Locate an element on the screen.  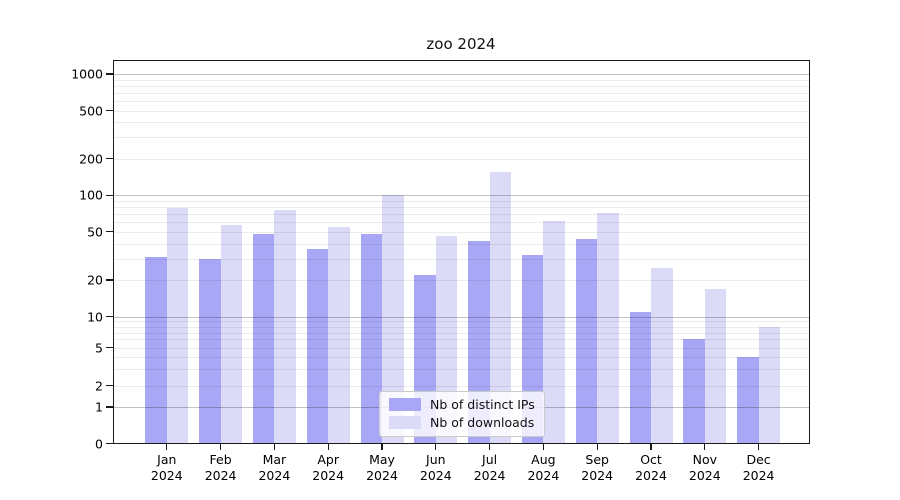
bar-distinct-ips-nov is located at coordinates (694, 391).